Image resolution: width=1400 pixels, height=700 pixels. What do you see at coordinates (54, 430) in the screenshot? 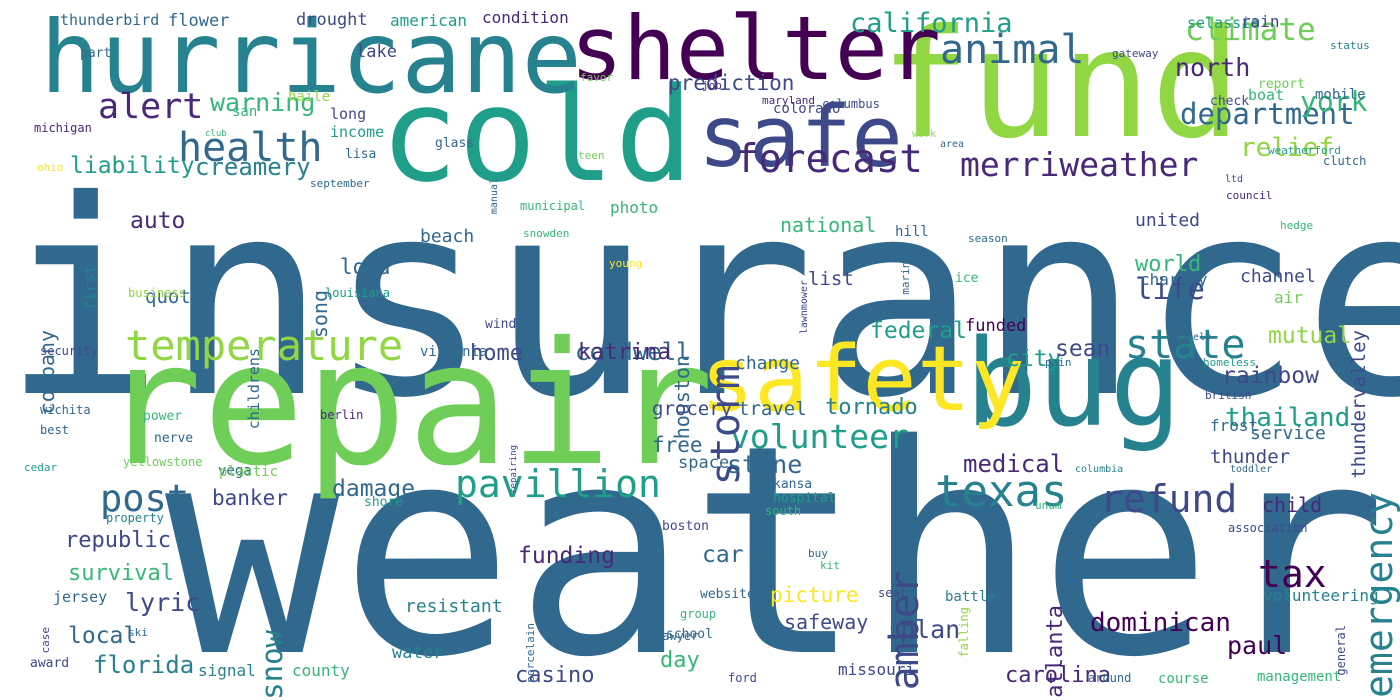
I see `cloud-word: best` at bounding box center [54, 430].